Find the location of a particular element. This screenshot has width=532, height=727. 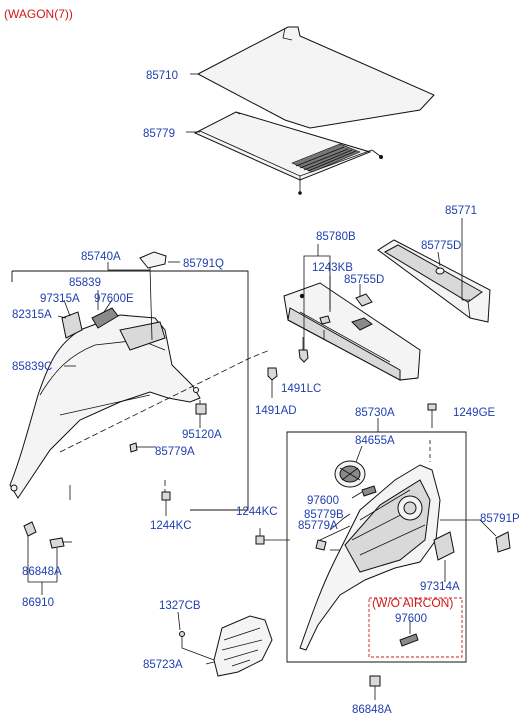

label-1249ge: 1249GE is located at coordinates (474, 413).